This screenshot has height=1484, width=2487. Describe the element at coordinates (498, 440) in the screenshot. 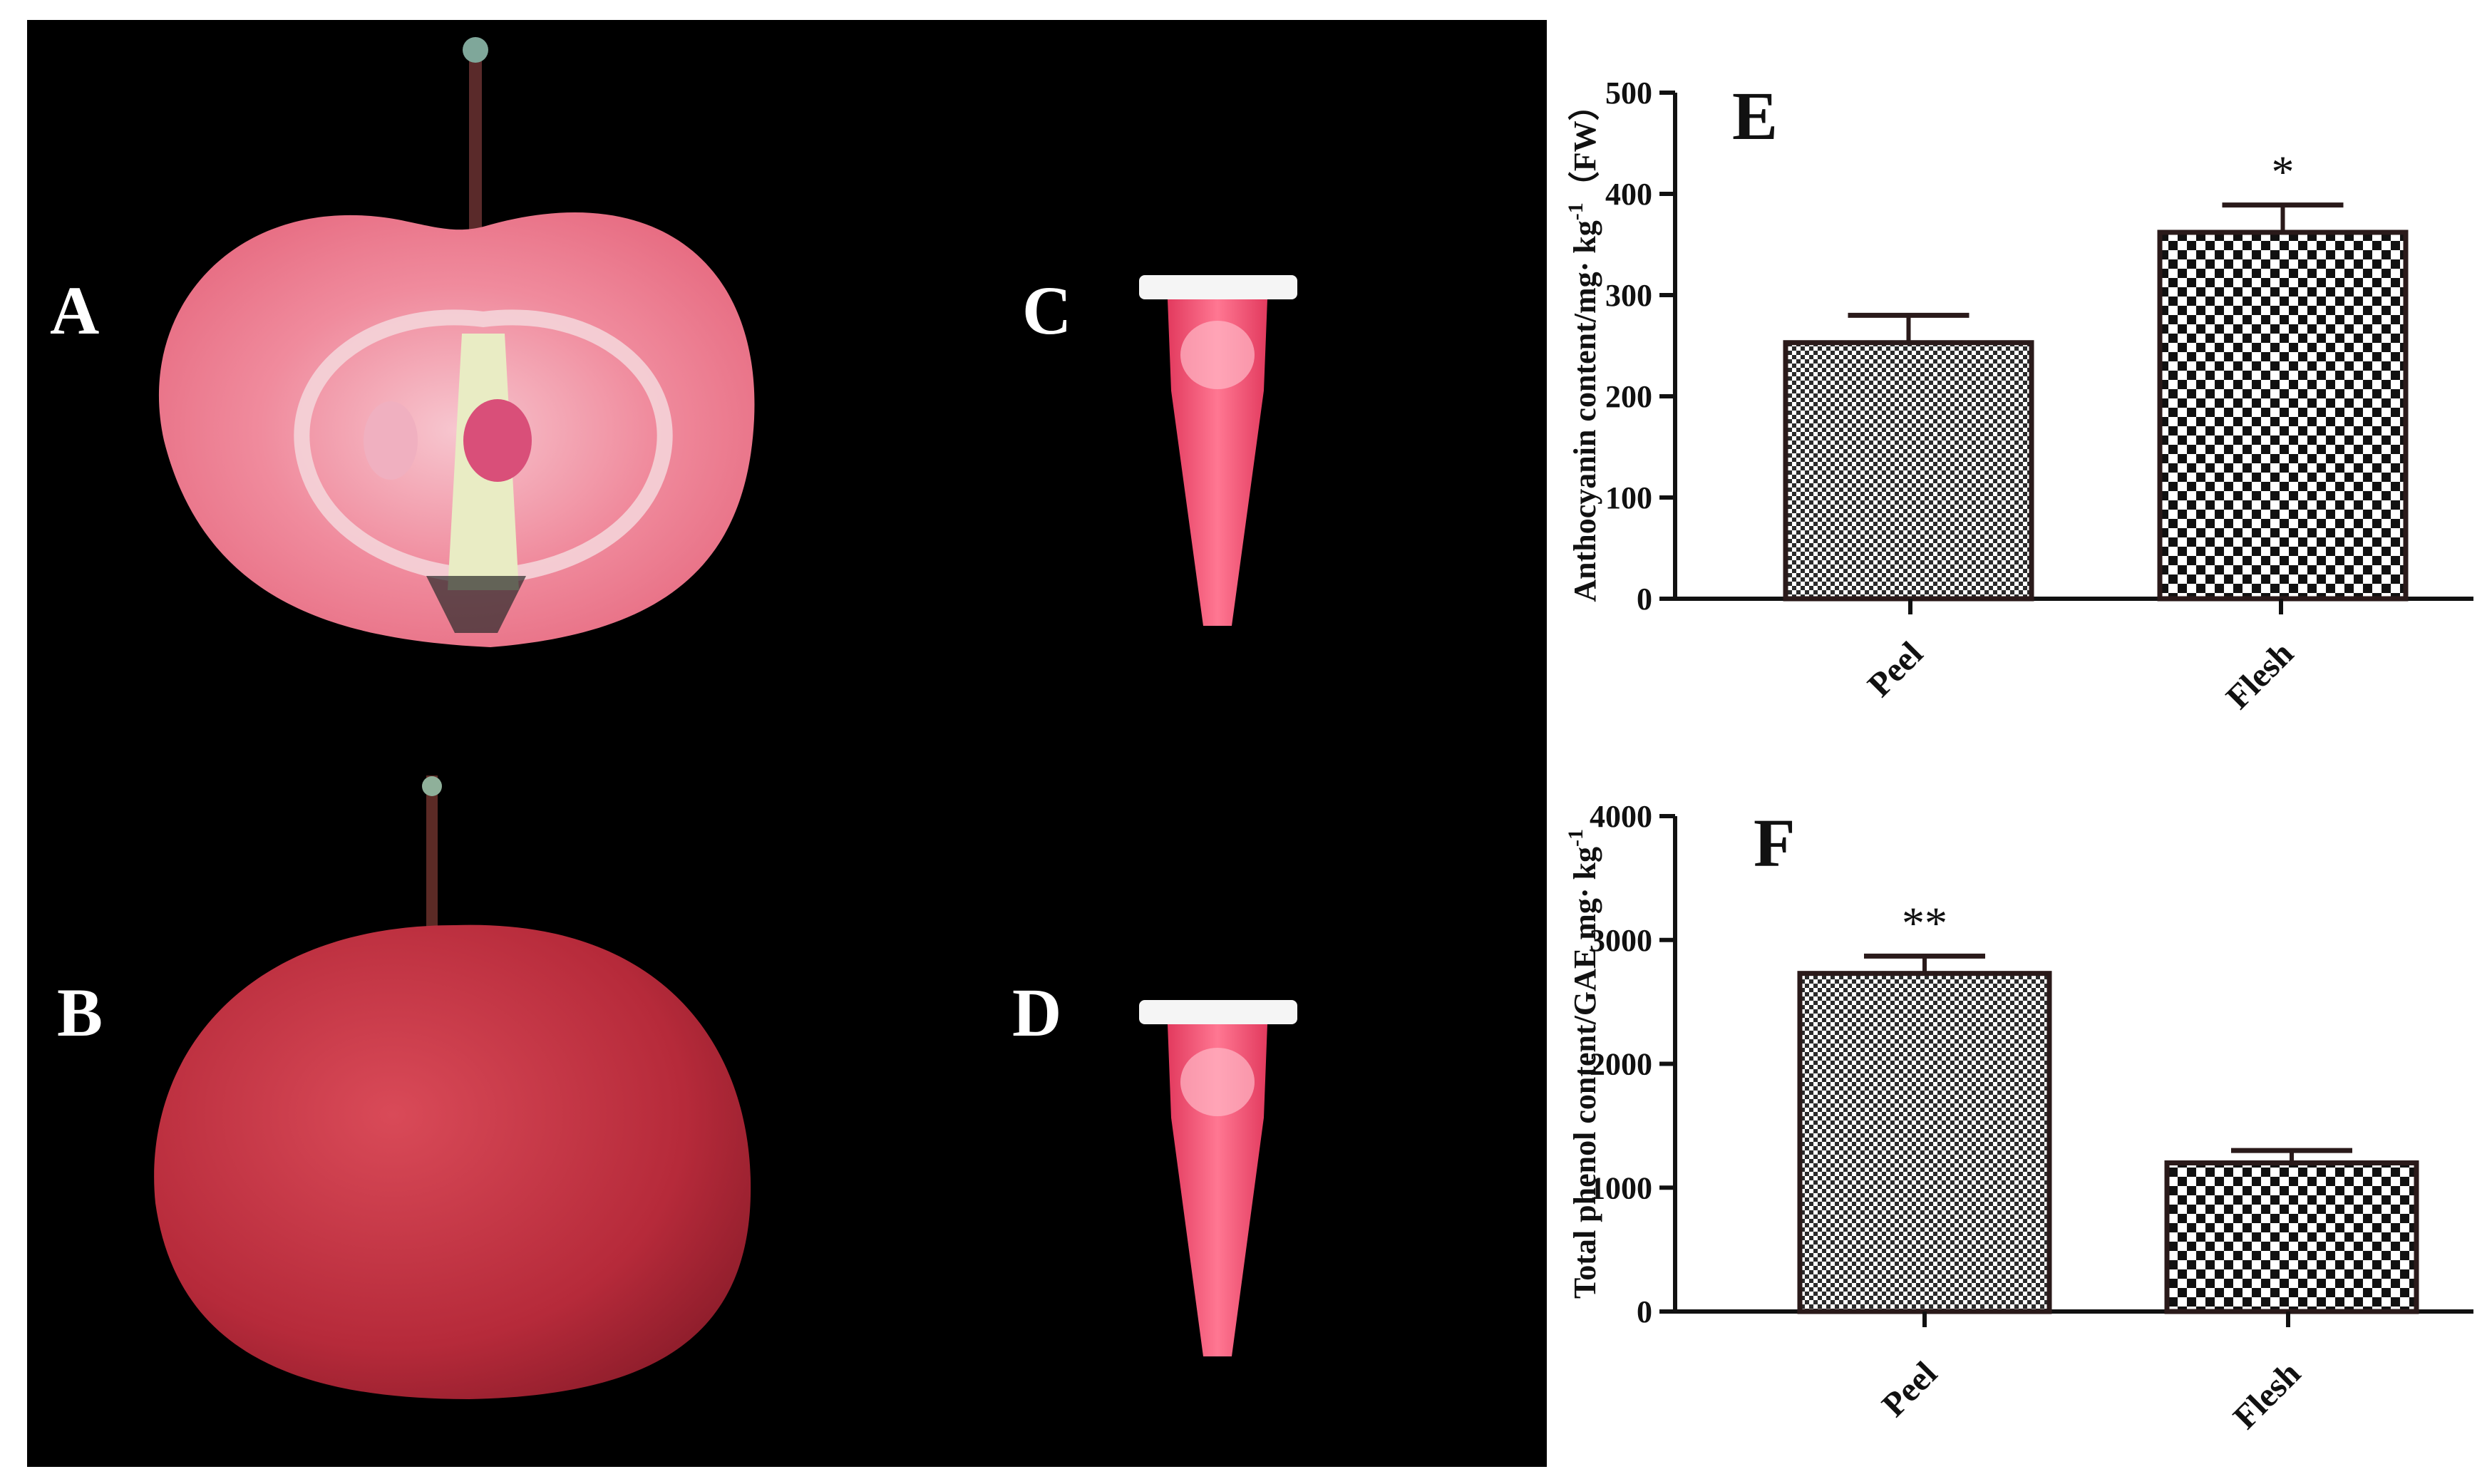

I see `apple-seed-right` at that location.